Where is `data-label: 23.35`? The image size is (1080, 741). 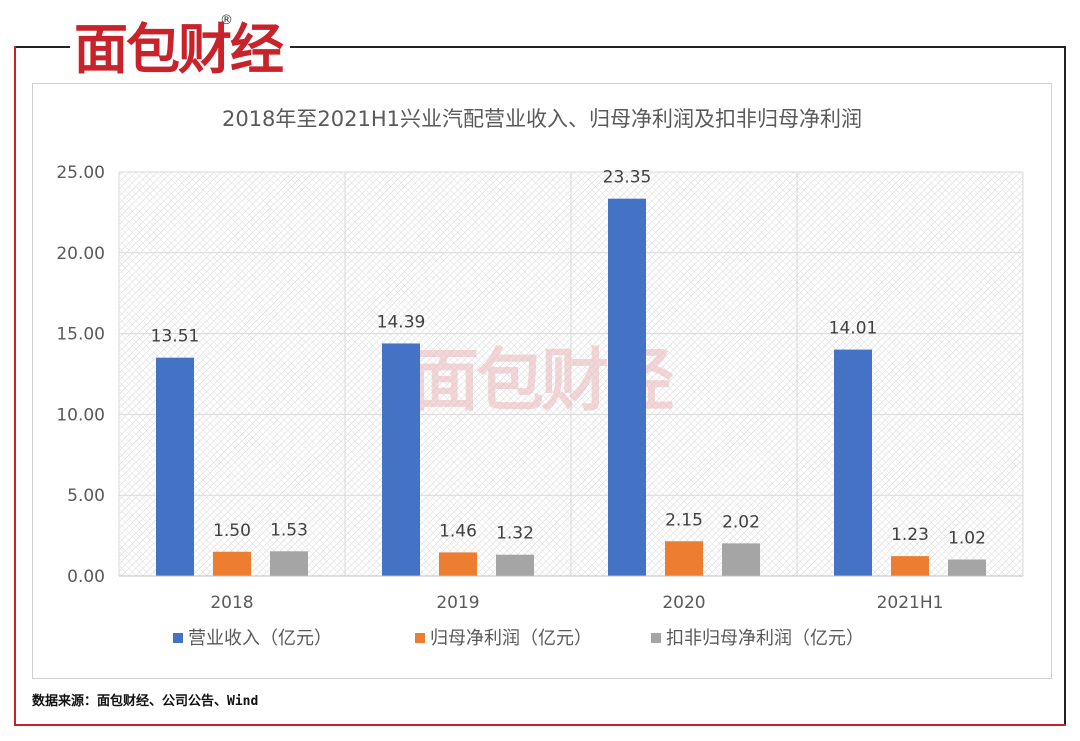
data-label: 23.35 is located at coordinates (627, 178).